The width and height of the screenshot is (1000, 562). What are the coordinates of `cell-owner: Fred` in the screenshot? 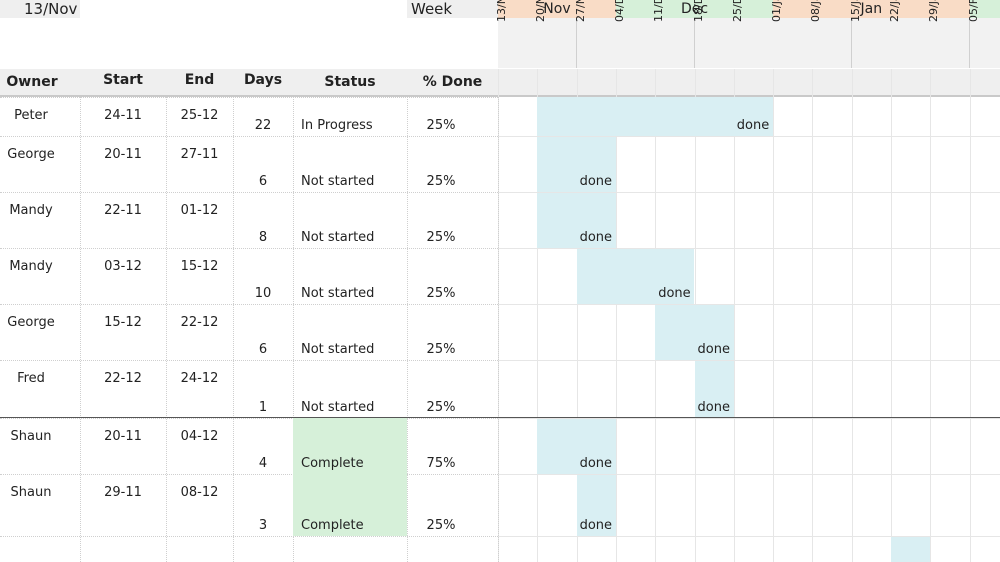 It's located at (31, 378).